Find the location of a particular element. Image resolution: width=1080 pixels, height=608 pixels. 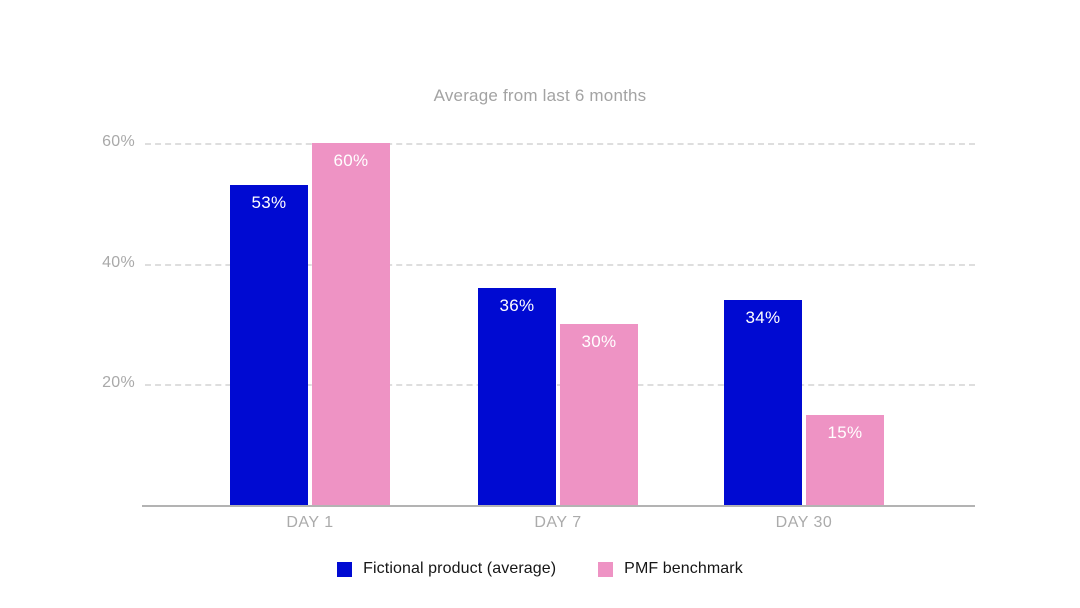

gridline-60% is located at coordinates (560, 144).